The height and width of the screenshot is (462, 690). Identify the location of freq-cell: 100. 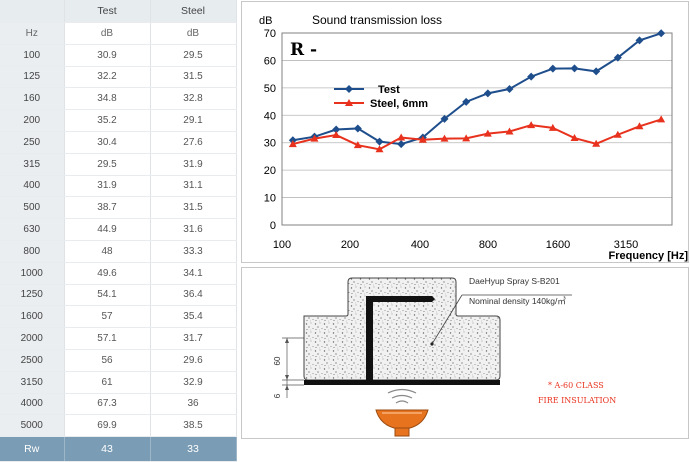
(32, 55).